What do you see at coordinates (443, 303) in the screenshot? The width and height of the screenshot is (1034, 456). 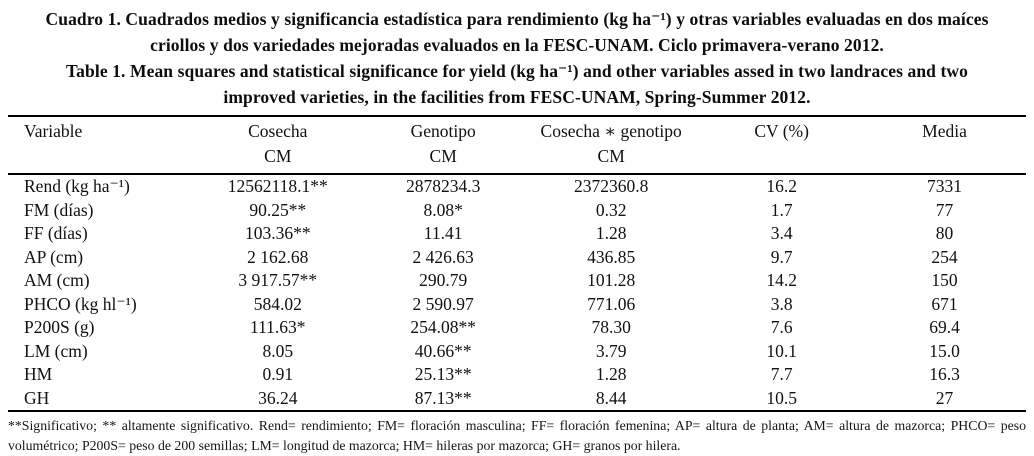 I see `cell-genotipo-cm: 2 590.97` at bounding box center [443, 303].